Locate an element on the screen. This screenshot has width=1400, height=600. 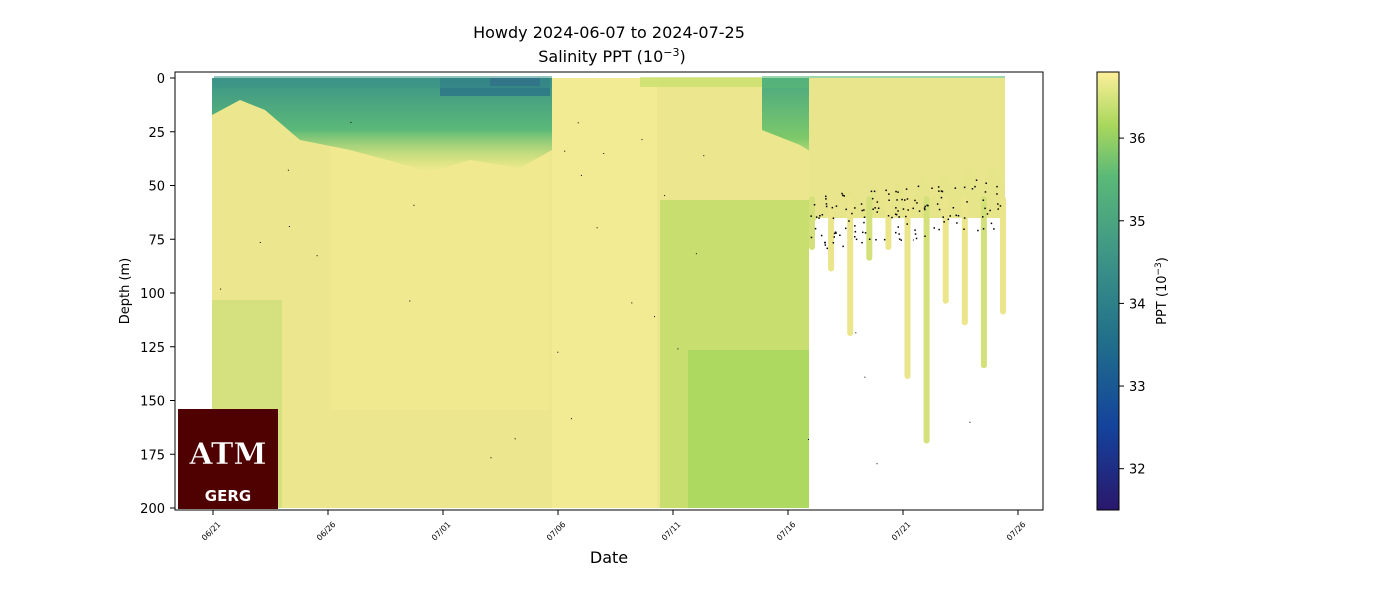
tamu-gerg-logo: ATM GERG is located at coordinates (228, 459).